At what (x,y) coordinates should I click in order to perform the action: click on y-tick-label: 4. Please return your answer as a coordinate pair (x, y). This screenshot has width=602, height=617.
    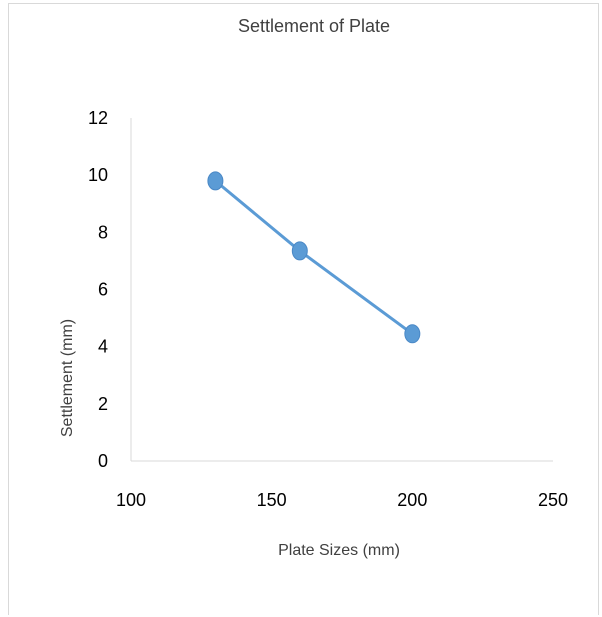
    Looking at the image, I should click on (103, 347).